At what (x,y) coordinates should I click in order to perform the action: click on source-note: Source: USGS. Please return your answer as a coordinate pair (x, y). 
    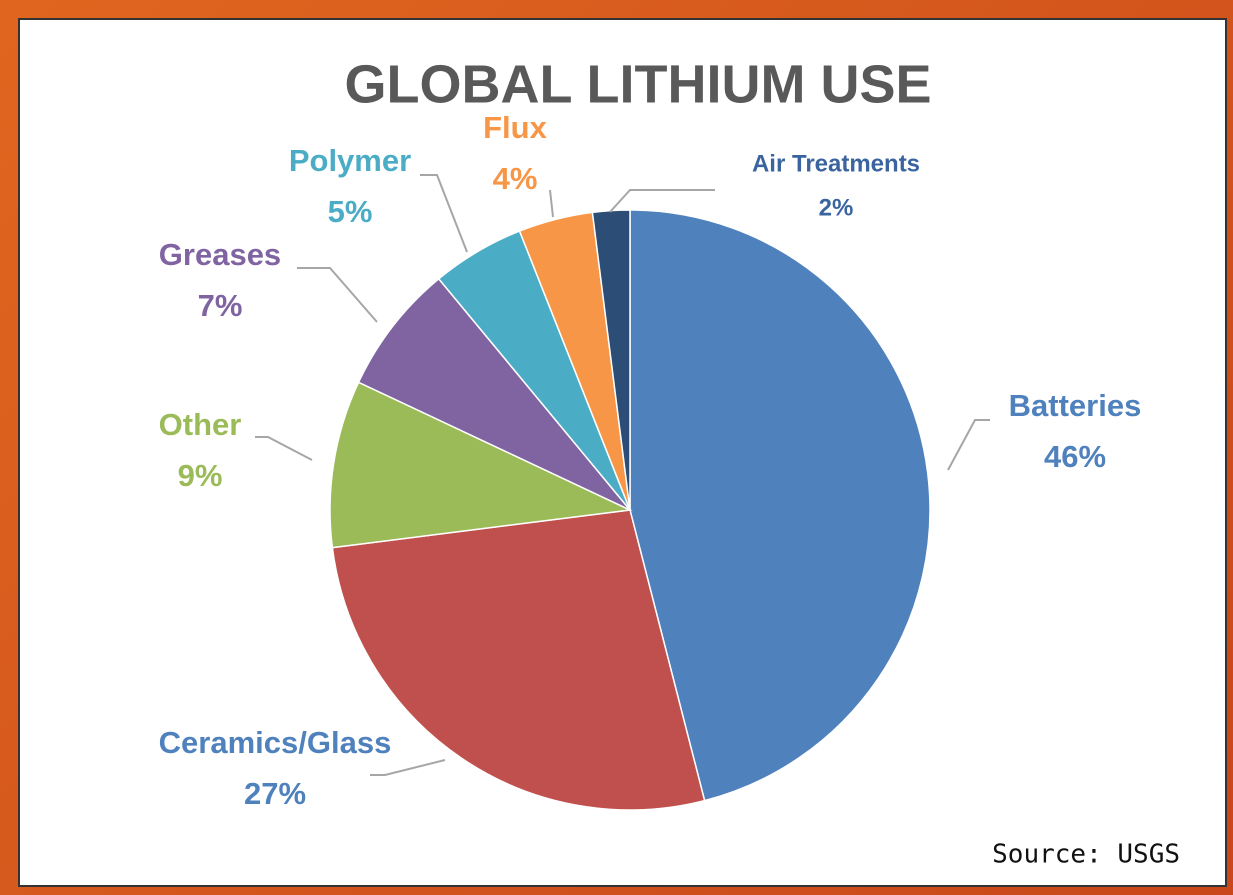
    Looking at the image, I should click on (1086, 855).